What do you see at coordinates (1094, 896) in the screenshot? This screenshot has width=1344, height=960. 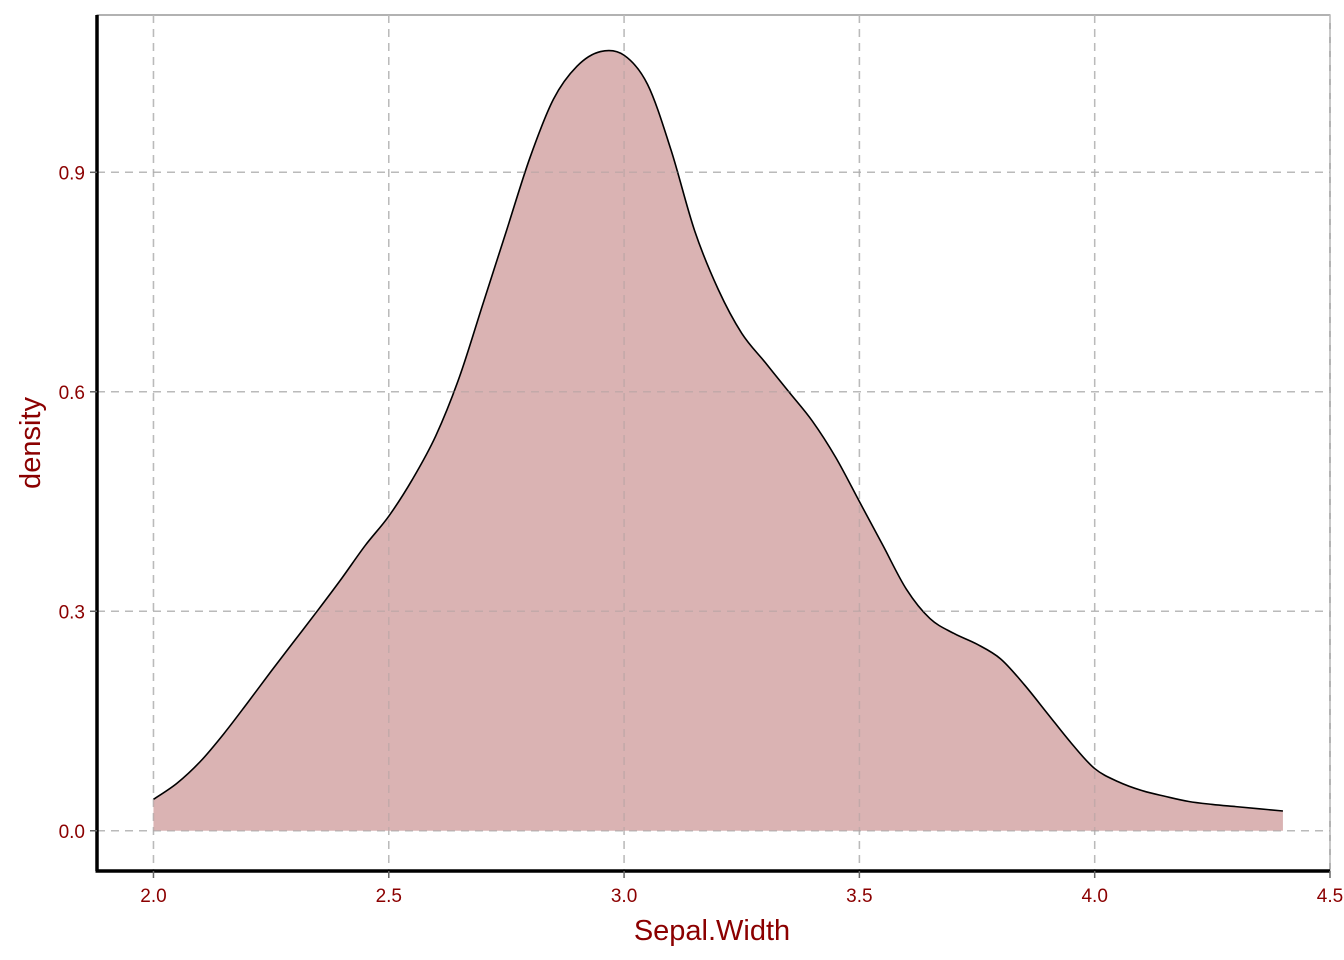 I see `x-tick-label: 4.0` at bounding box center [1094, 896].